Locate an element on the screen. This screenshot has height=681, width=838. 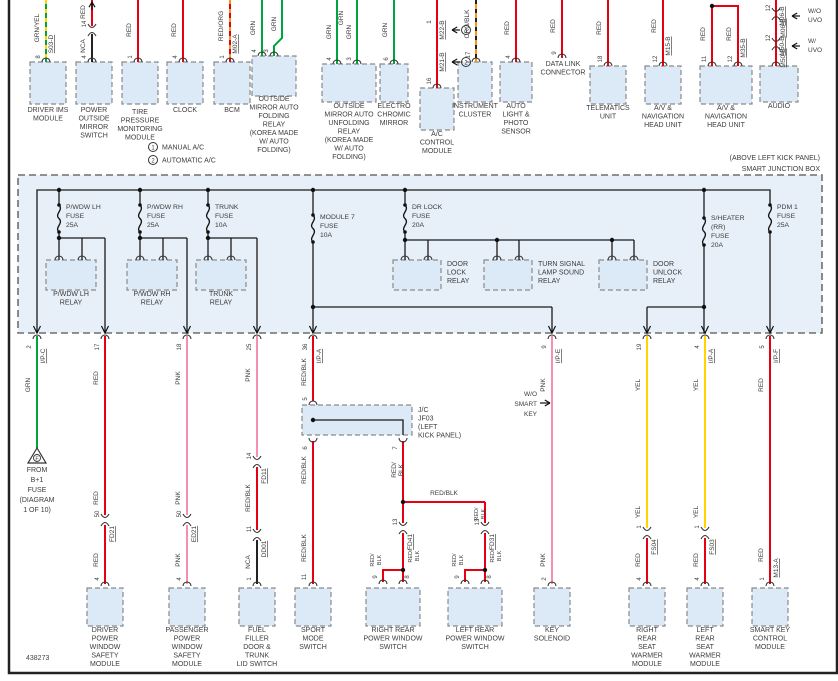
connector-code: ED21 is located at coordinates (194, 533).